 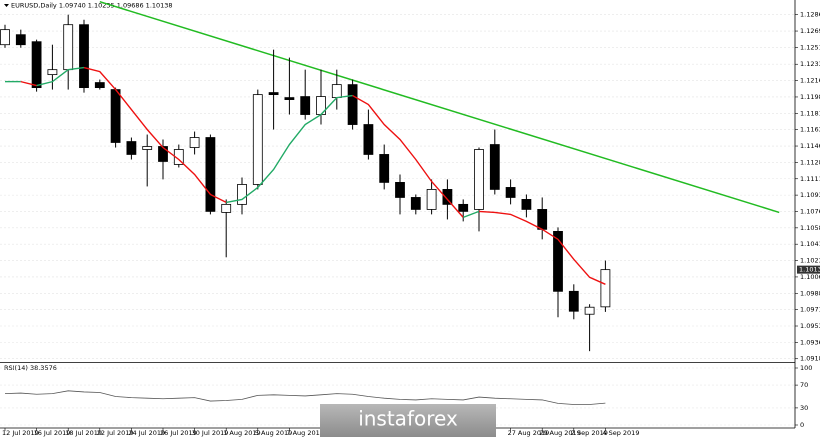 I want to click on watermark-text: instaforex, so click(x=408, y=419).